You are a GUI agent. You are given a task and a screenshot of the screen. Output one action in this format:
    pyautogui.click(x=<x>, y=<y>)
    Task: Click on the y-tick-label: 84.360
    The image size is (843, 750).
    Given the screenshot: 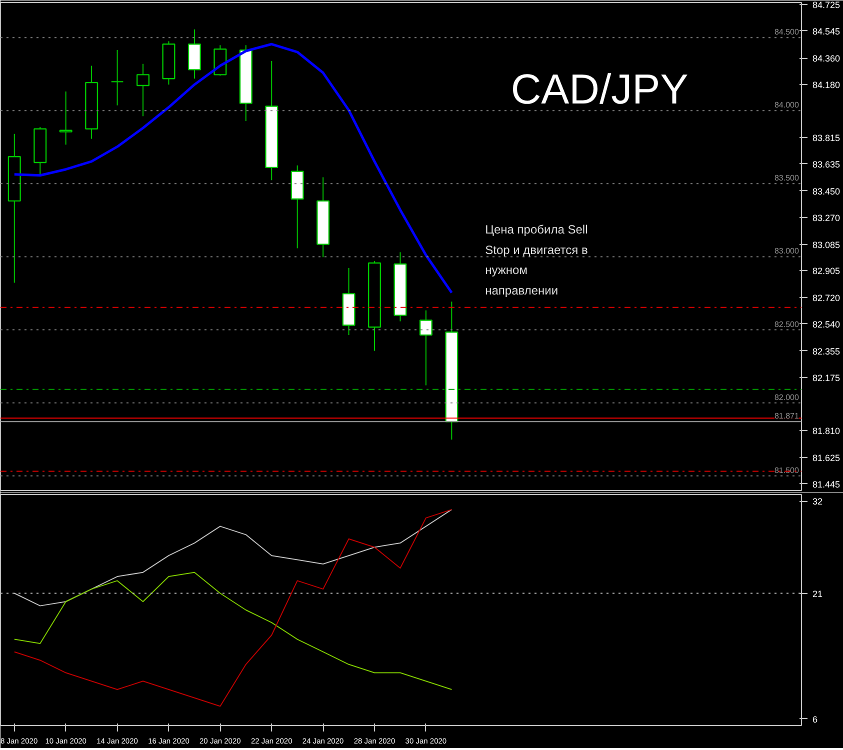 What is the action you would take?
    pyautogui.click(x=826, y=59)
    